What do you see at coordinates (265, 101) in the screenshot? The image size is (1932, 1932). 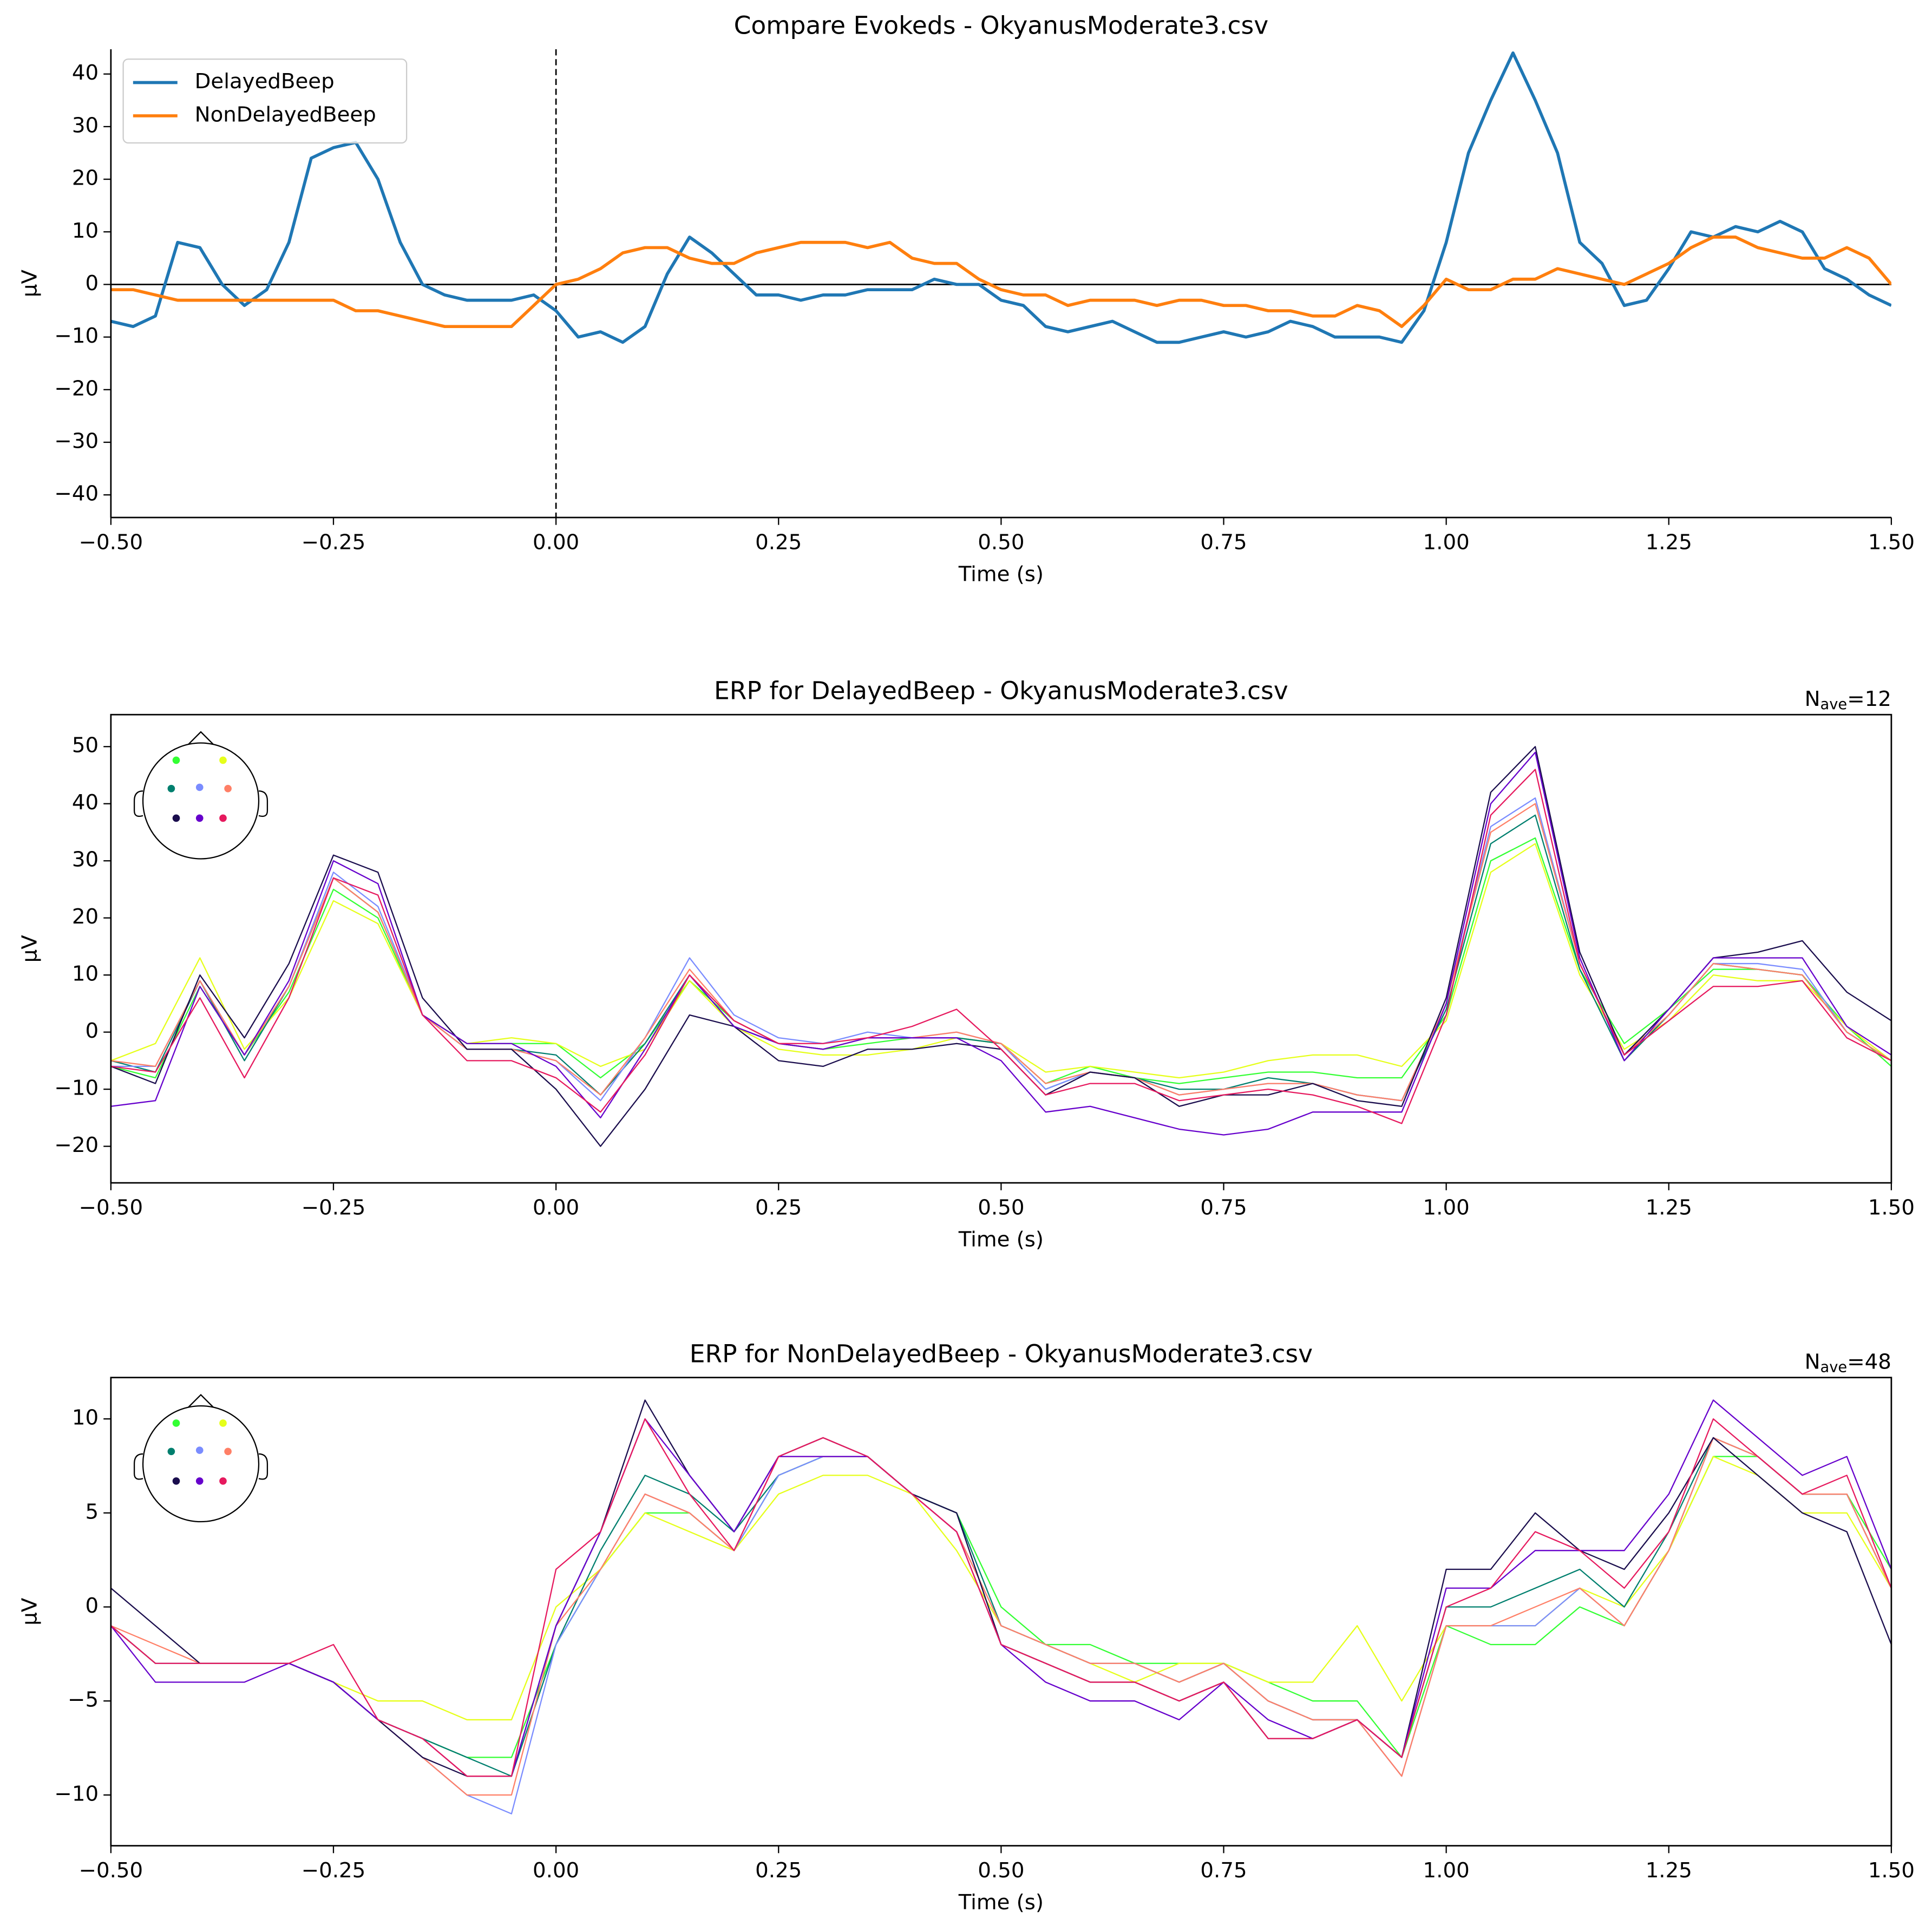 I see `legend-frame` at bounding box center [265, 101].